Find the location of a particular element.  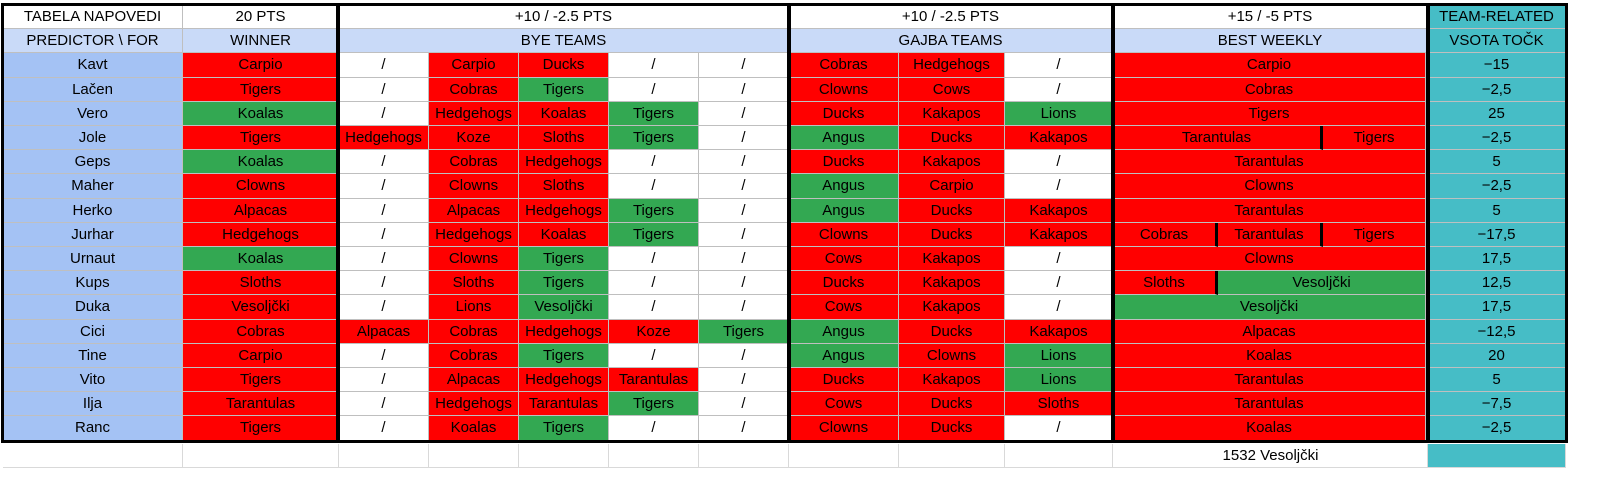

header1-title: TABELA NAPOVEDI is located at coordinates (93, 17).